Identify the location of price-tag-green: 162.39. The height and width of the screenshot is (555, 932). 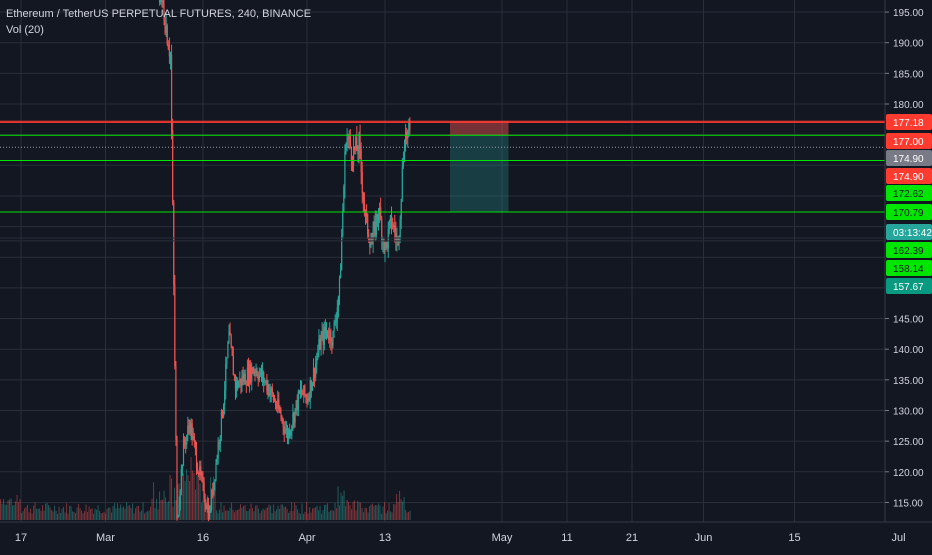
(909, 250).